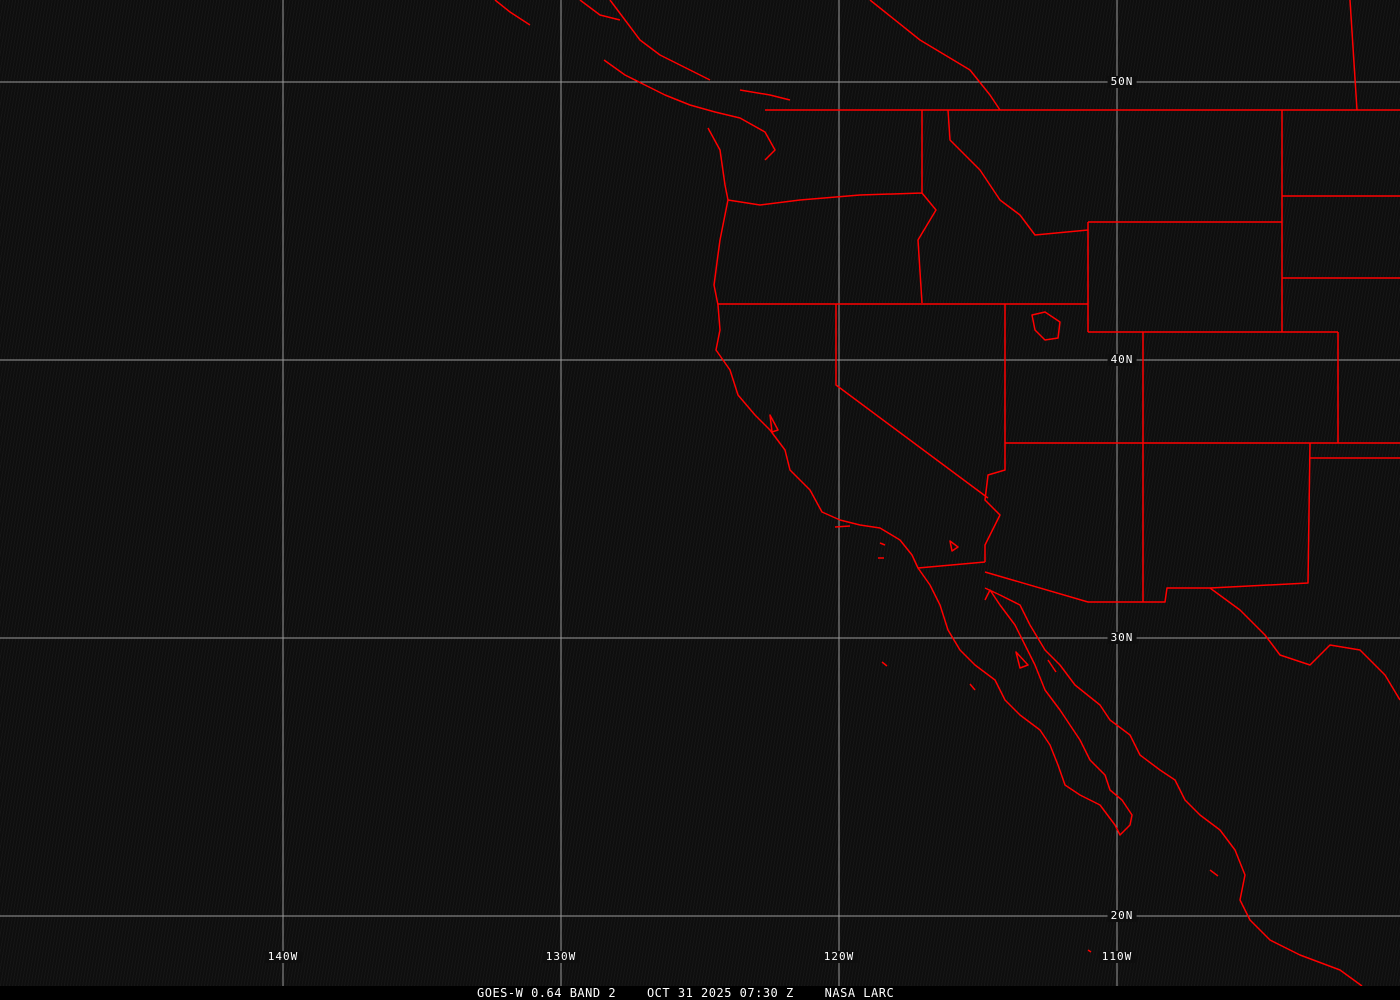 This screenshot has width=1400, height=1000. Describe the element at coordinates (547, 993) in the screenshot. I see `satellite-band: GOES-W 0.64 BAND 2` at that location.